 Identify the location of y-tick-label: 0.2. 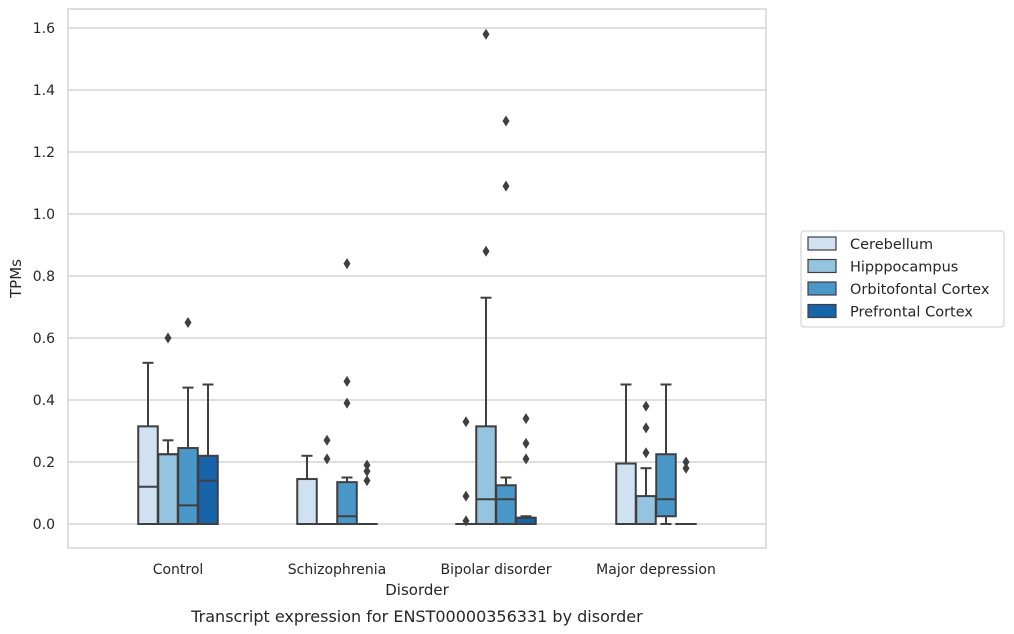
(44, 463).